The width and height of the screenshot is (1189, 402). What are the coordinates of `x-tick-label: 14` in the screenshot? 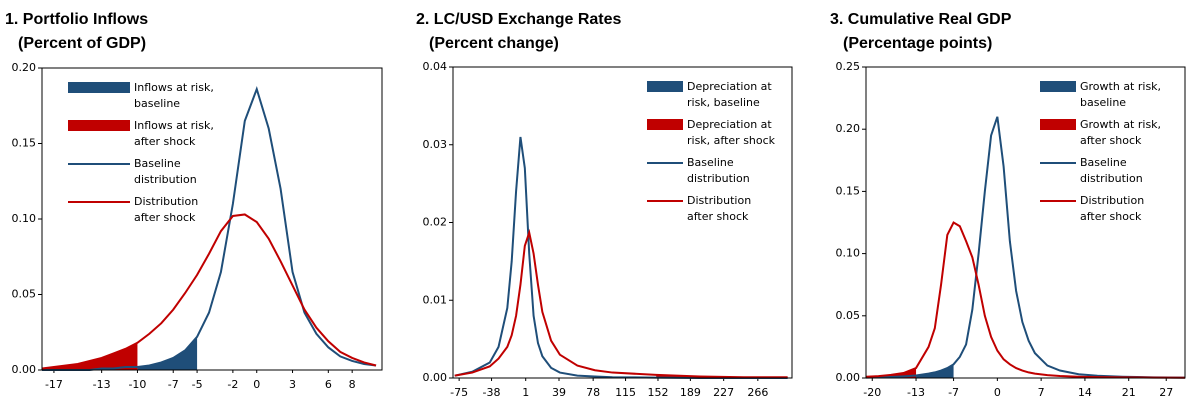 It's located at (1085, 392).